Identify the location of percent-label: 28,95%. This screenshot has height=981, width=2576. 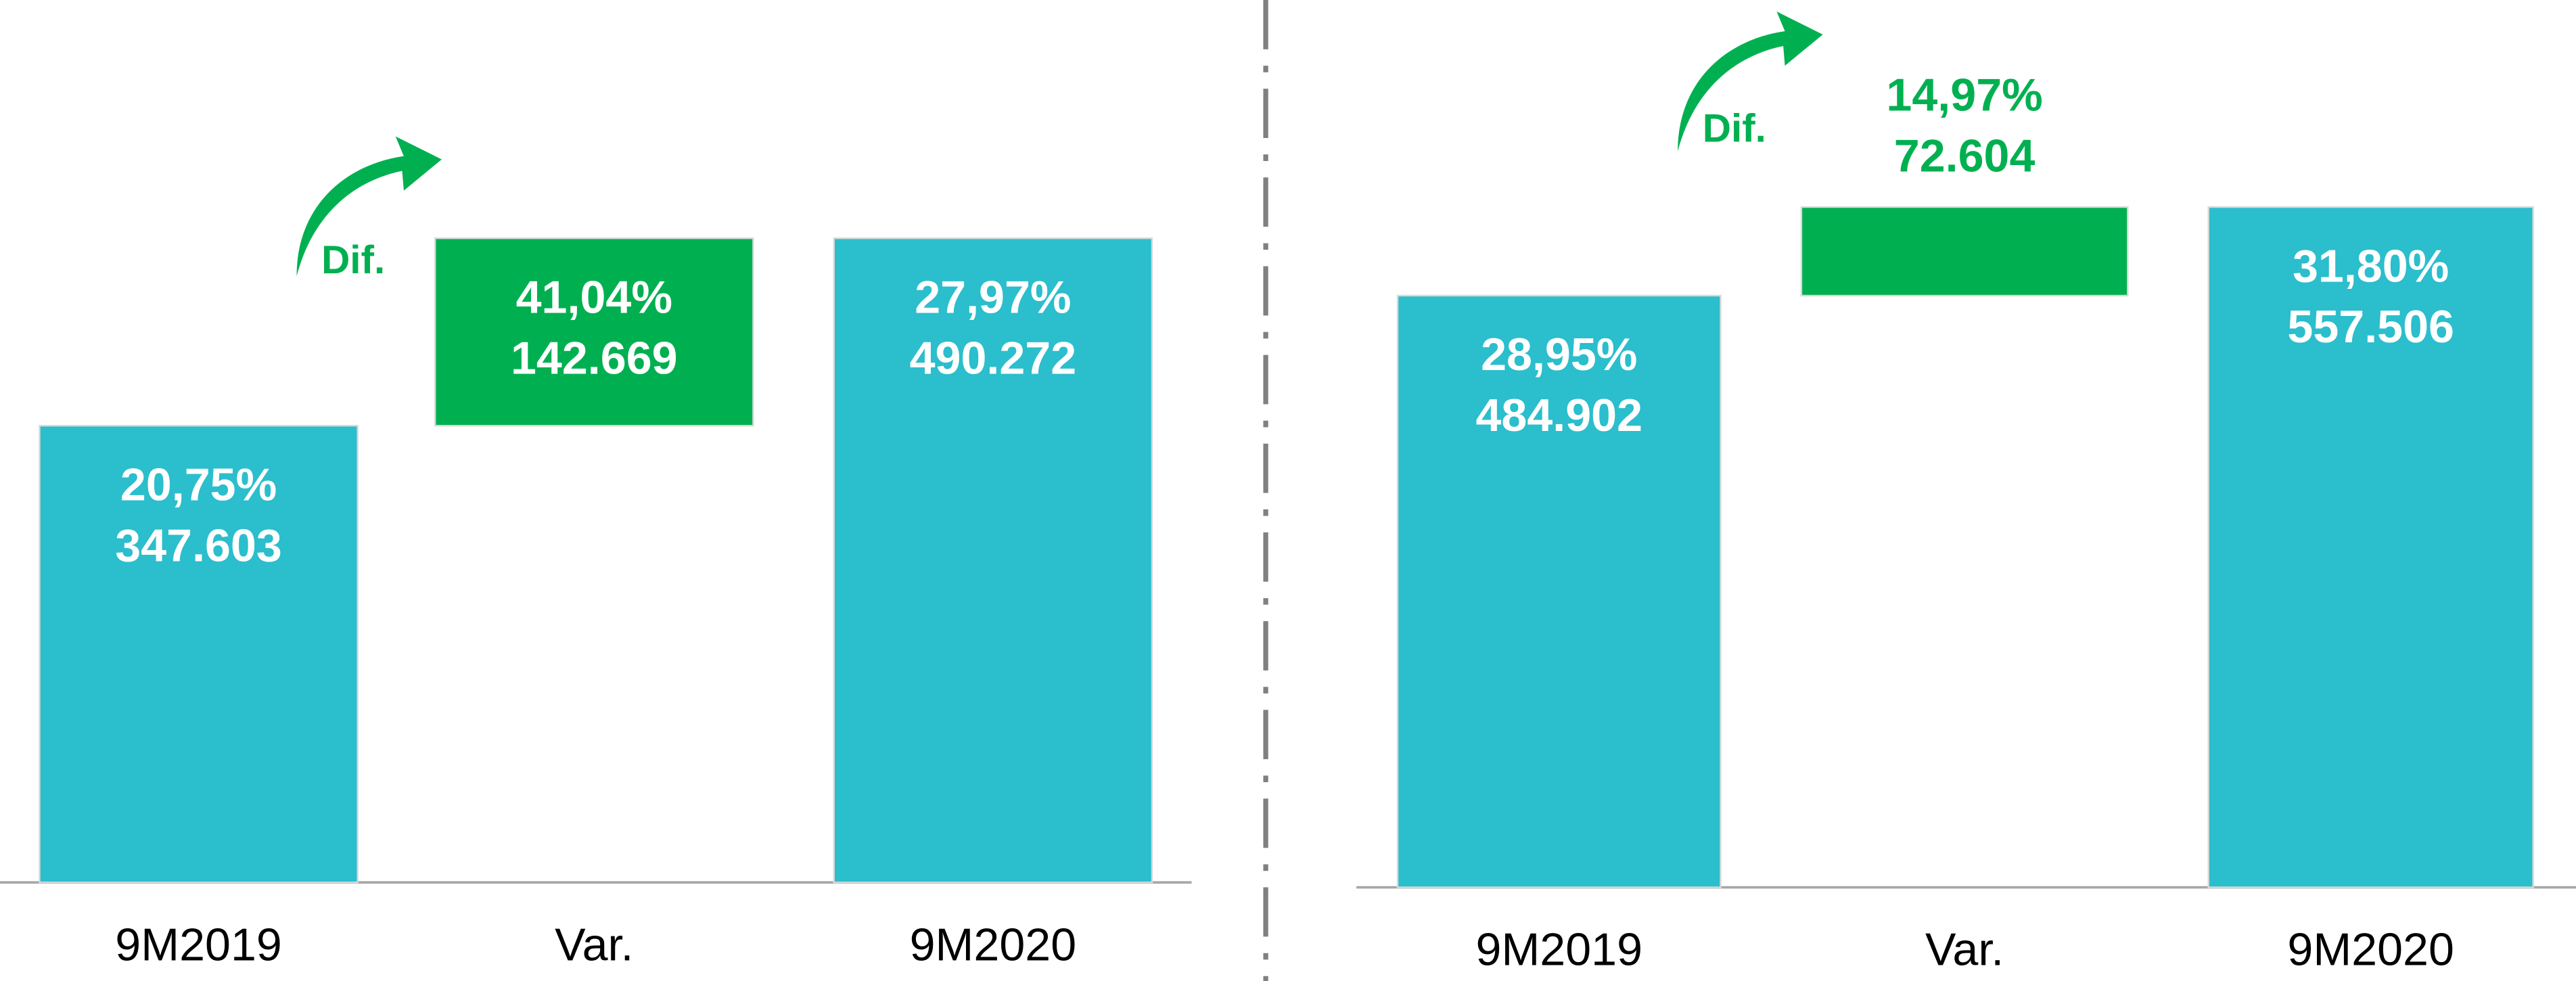
(1559, 355).